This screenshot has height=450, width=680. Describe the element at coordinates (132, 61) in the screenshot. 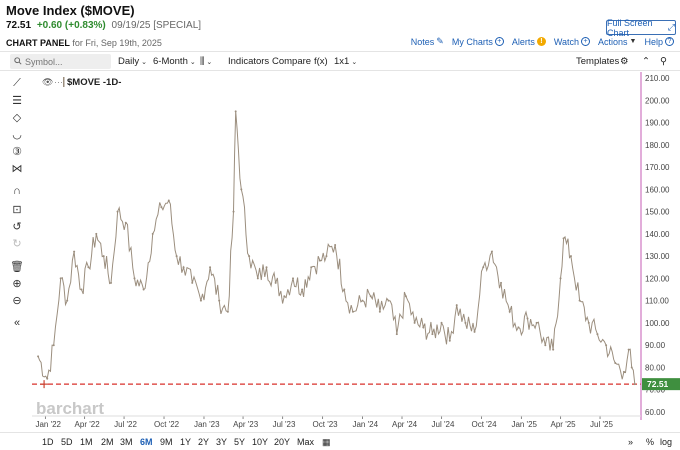

I see `period-dropdown: Daily ⌄` at that location.